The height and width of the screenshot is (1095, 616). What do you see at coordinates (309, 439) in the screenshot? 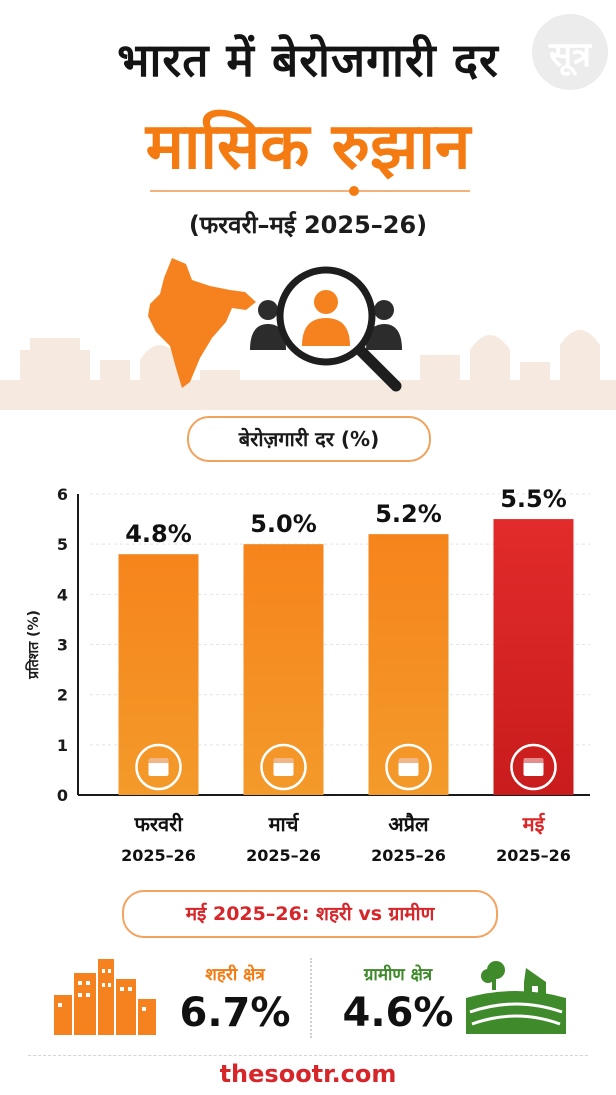
I see `chart-title: बेरोज़गारी दर (%)` at bounding box center [309, 439].